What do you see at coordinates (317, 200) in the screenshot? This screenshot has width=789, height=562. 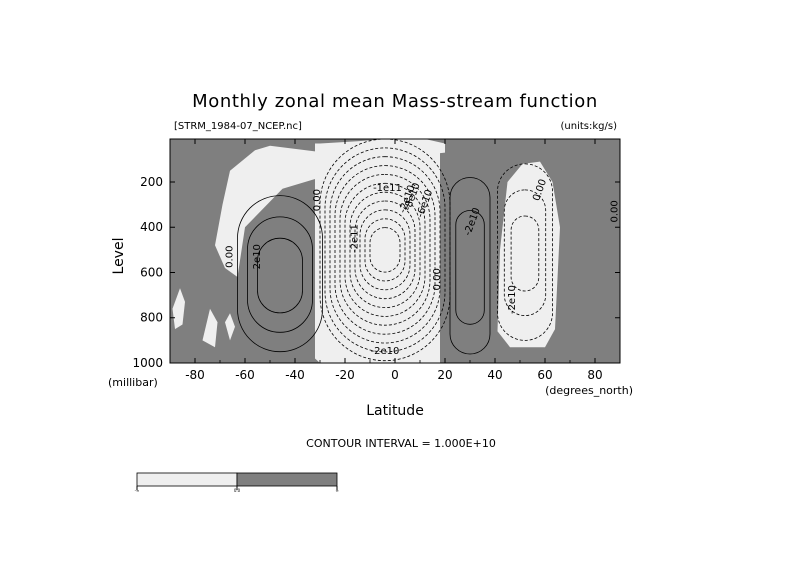 I see `contour-label-2: 0.00` at bounding box center [317, 200].